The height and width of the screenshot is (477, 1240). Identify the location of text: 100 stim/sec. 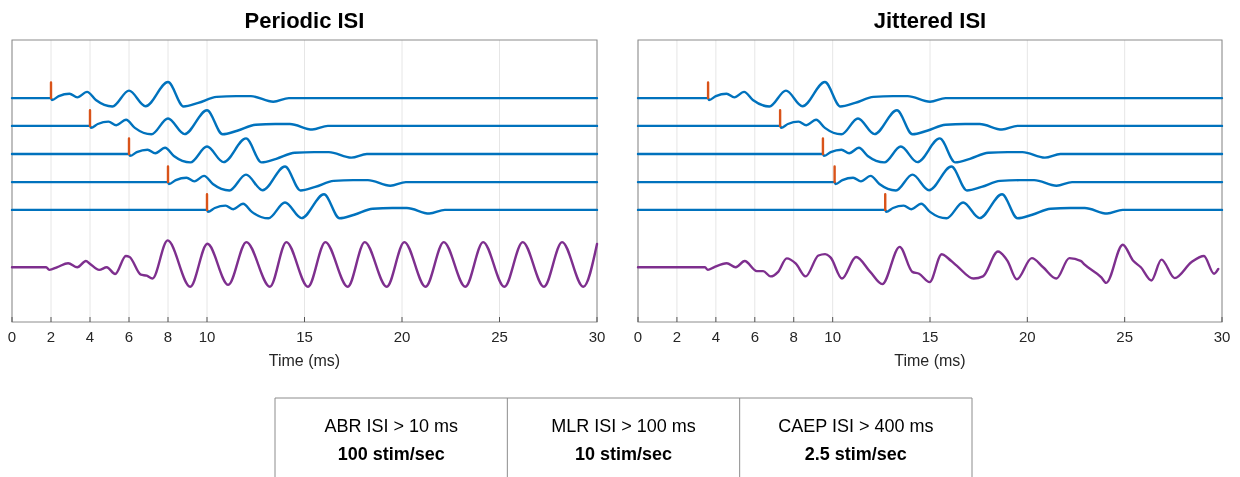
(391, 454).